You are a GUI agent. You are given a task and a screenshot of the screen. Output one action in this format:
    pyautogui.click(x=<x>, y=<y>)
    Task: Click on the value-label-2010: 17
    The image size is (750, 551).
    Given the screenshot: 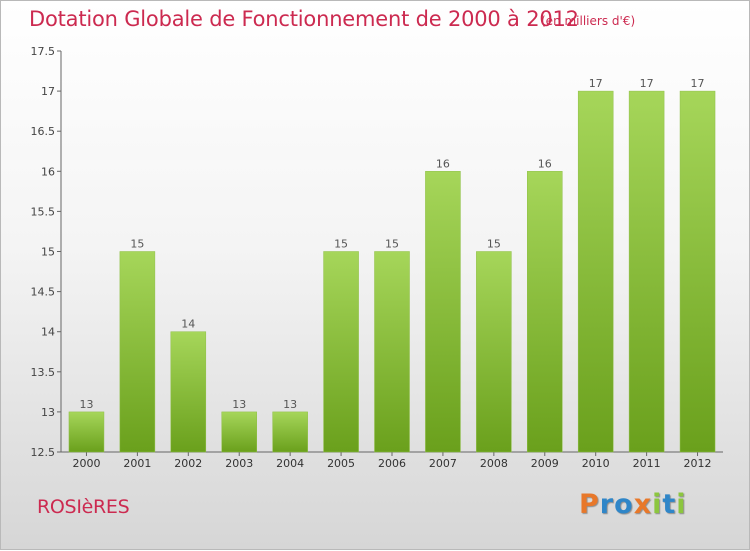 What is the action you would take?
    pyautogui.click(x=596, y=83)
    